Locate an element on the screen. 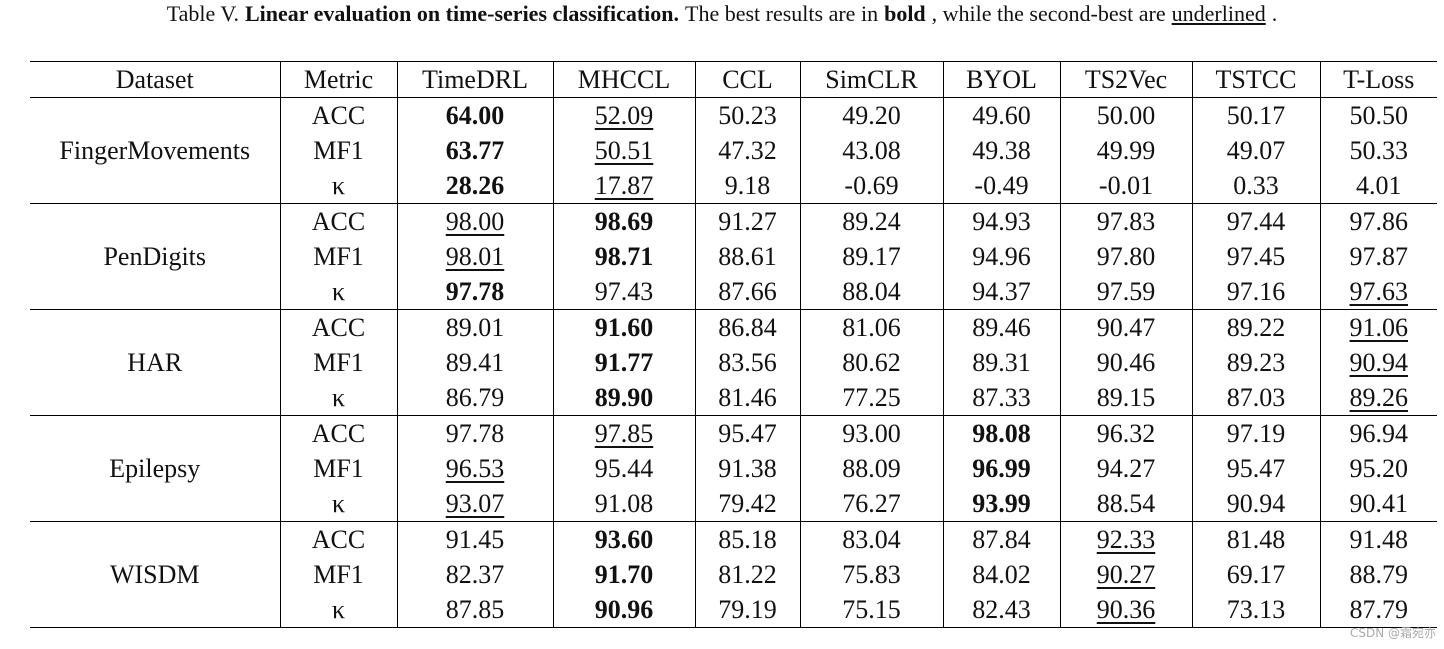 The image size is (1444, 649). cell-value: 47.32 is located at coordinates (747, 150).